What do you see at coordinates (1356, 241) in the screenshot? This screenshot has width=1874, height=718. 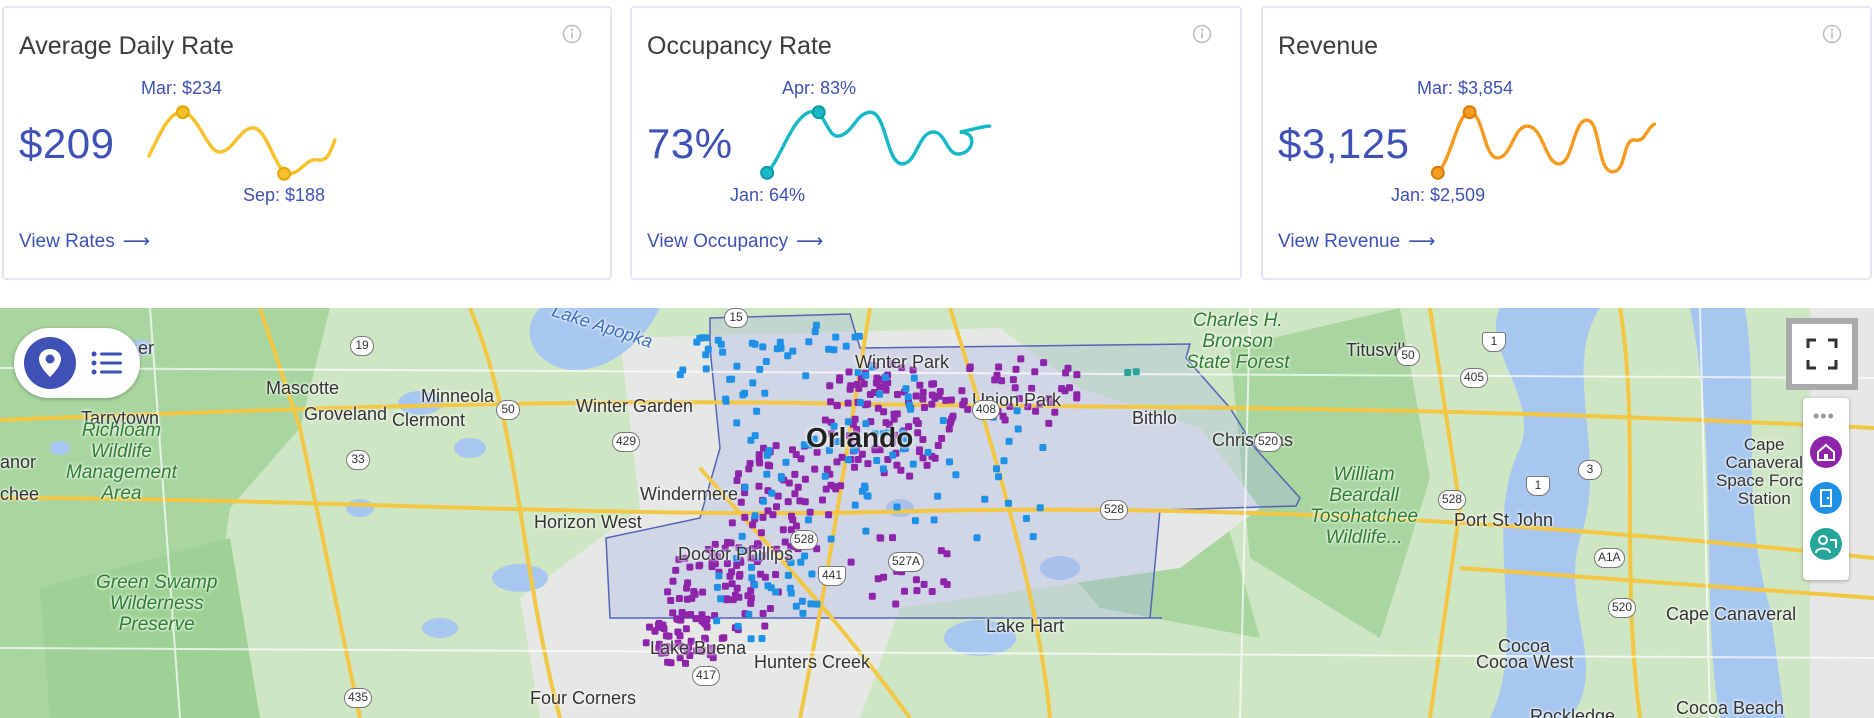 I see `view-revenue-link: View Revenue ⟶` at bounding box center [1356, 241].